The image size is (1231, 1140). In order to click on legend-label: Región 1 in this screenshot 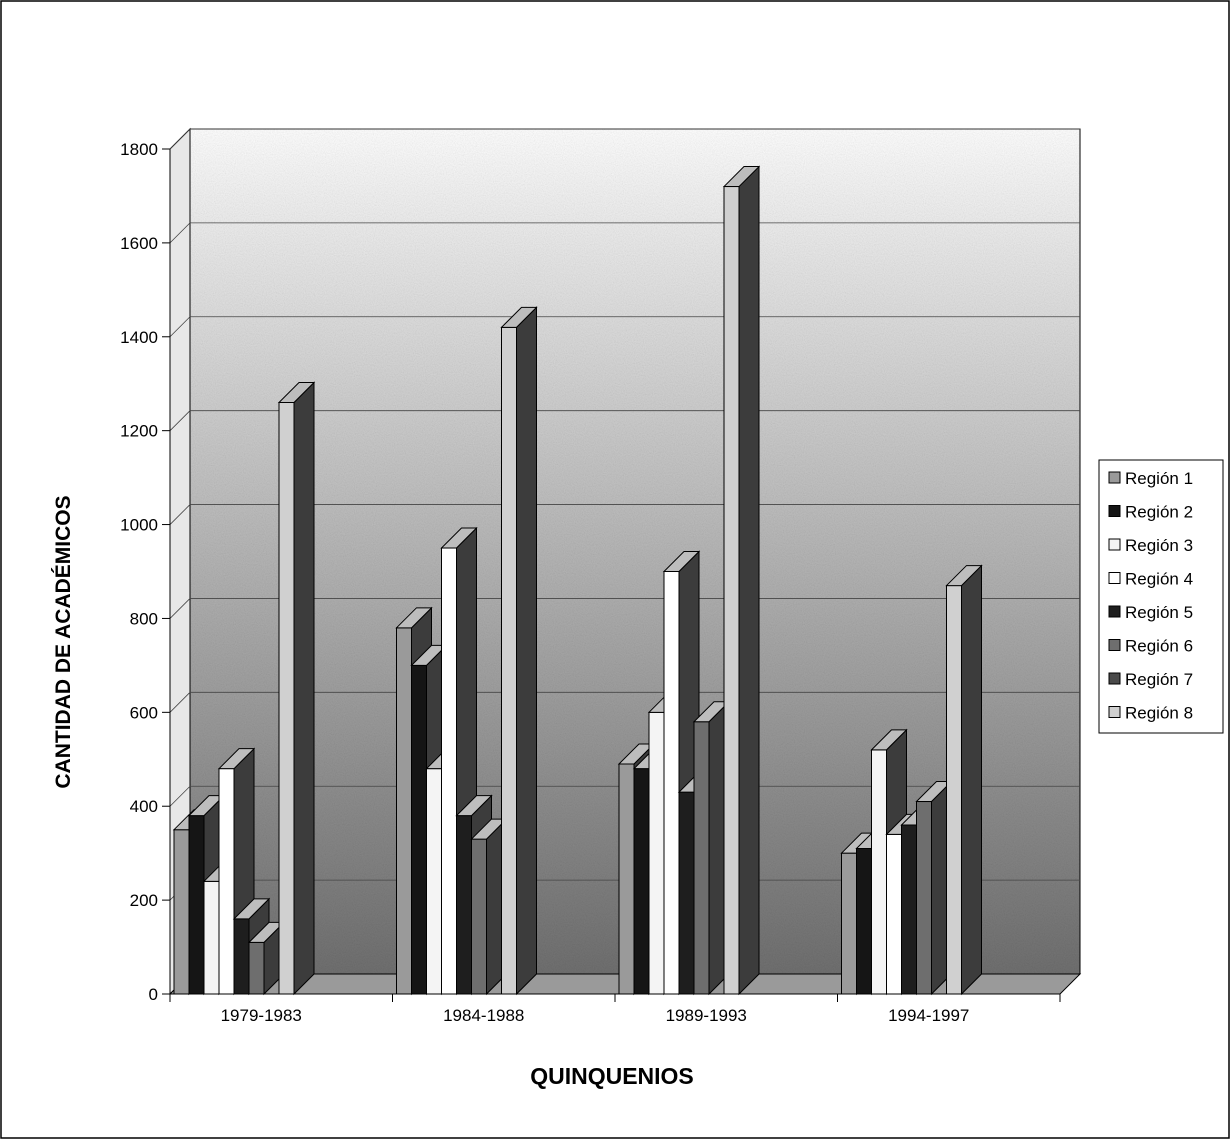, I will do `click(1159, 478)`.